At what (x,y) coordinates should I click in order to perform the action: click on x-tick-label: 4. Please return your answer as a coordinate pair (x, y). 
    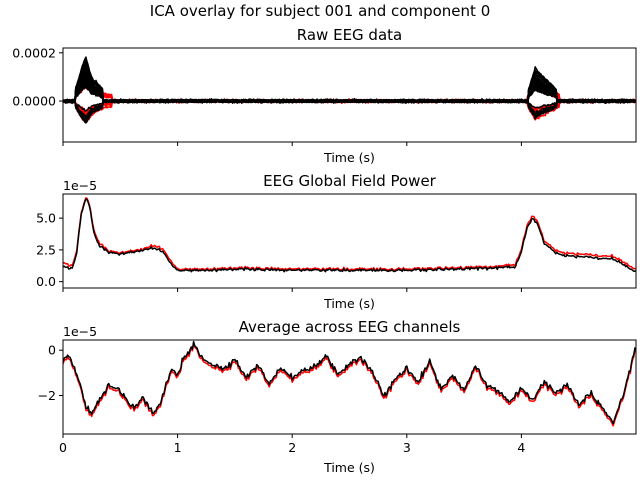
    Looking at the image, I should click on (521, 447).